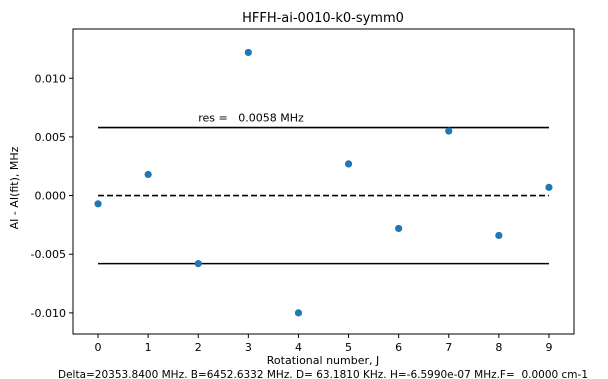  What do you see at coordinates (323, 344) in the screenshot?
I see `x-axis-ticks: 0 1 2 3 4 5 6 7 8 9` at bounding box center [323, 344].